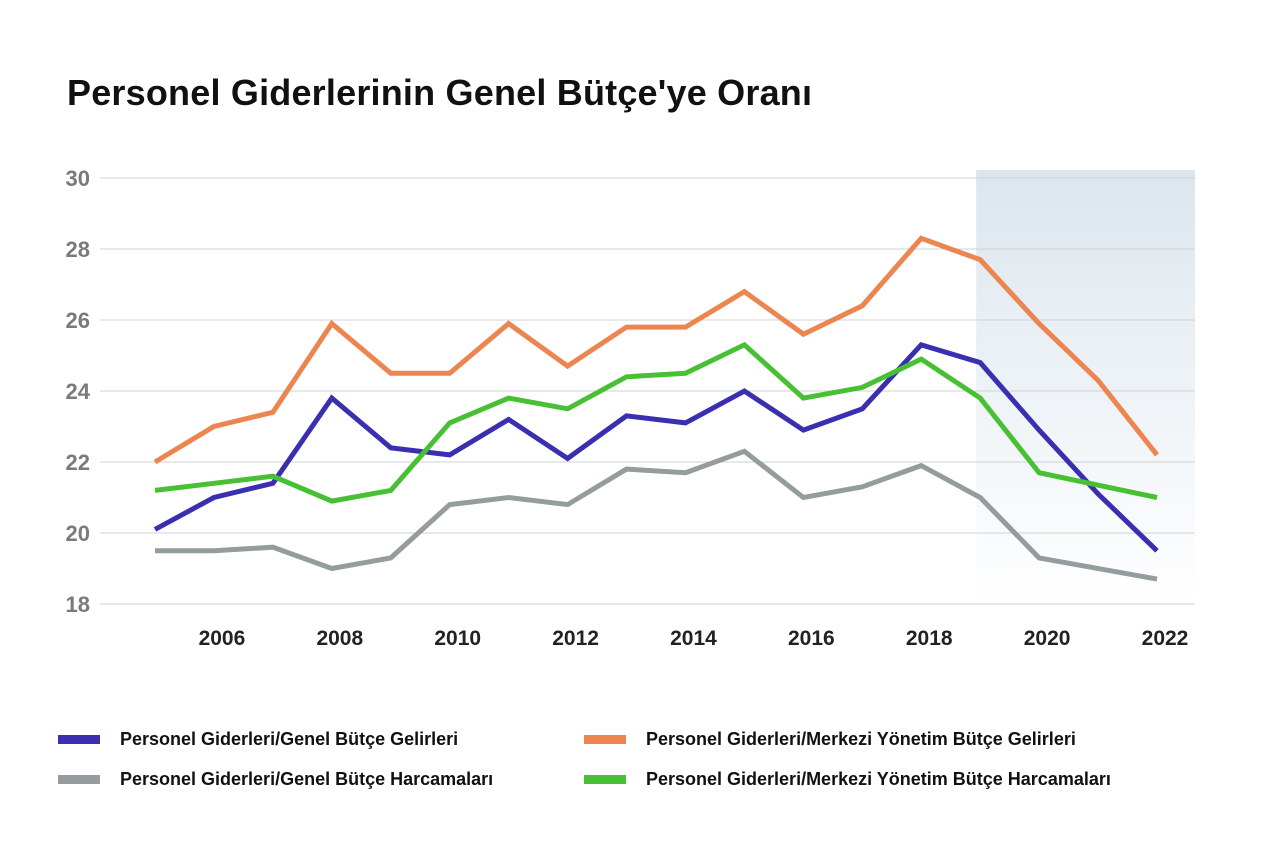 Image resolution: width=1268 pixels, height=851 pixels. What do you see at coordinates (1085, 387) in the screenshot?
I see `highlight-region` at bounding box center [1085, 387].